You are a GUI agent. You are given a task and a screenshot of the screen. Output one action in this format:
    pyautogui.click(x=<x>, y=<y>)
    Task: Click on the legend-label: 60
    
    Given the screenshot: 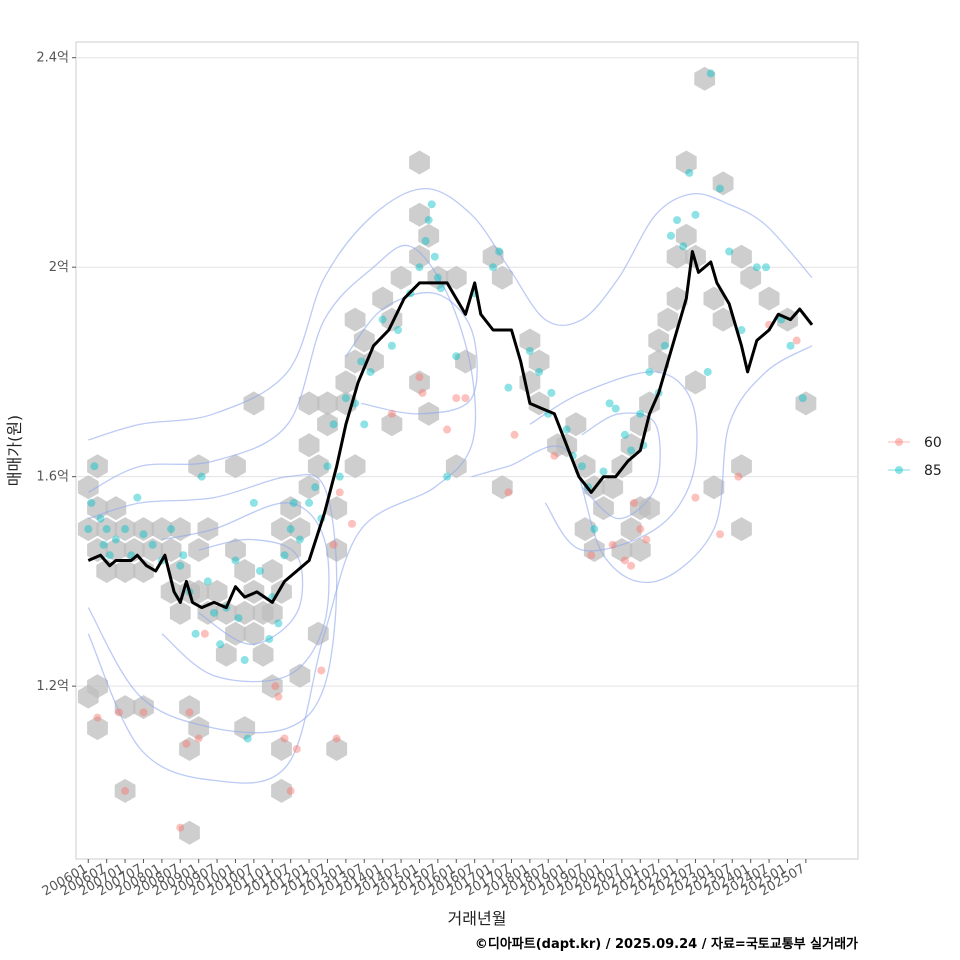 What is the action you would take?
    pyautogui.click(x=933, y=443)
    